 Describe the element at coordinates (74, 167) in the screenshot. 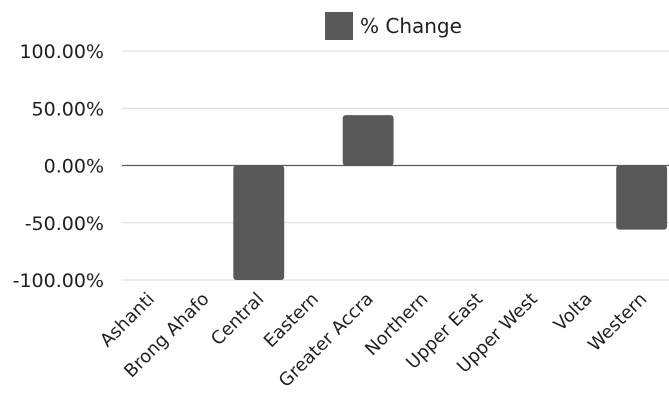

I see `y-tick-label: 0.00%` at that location.